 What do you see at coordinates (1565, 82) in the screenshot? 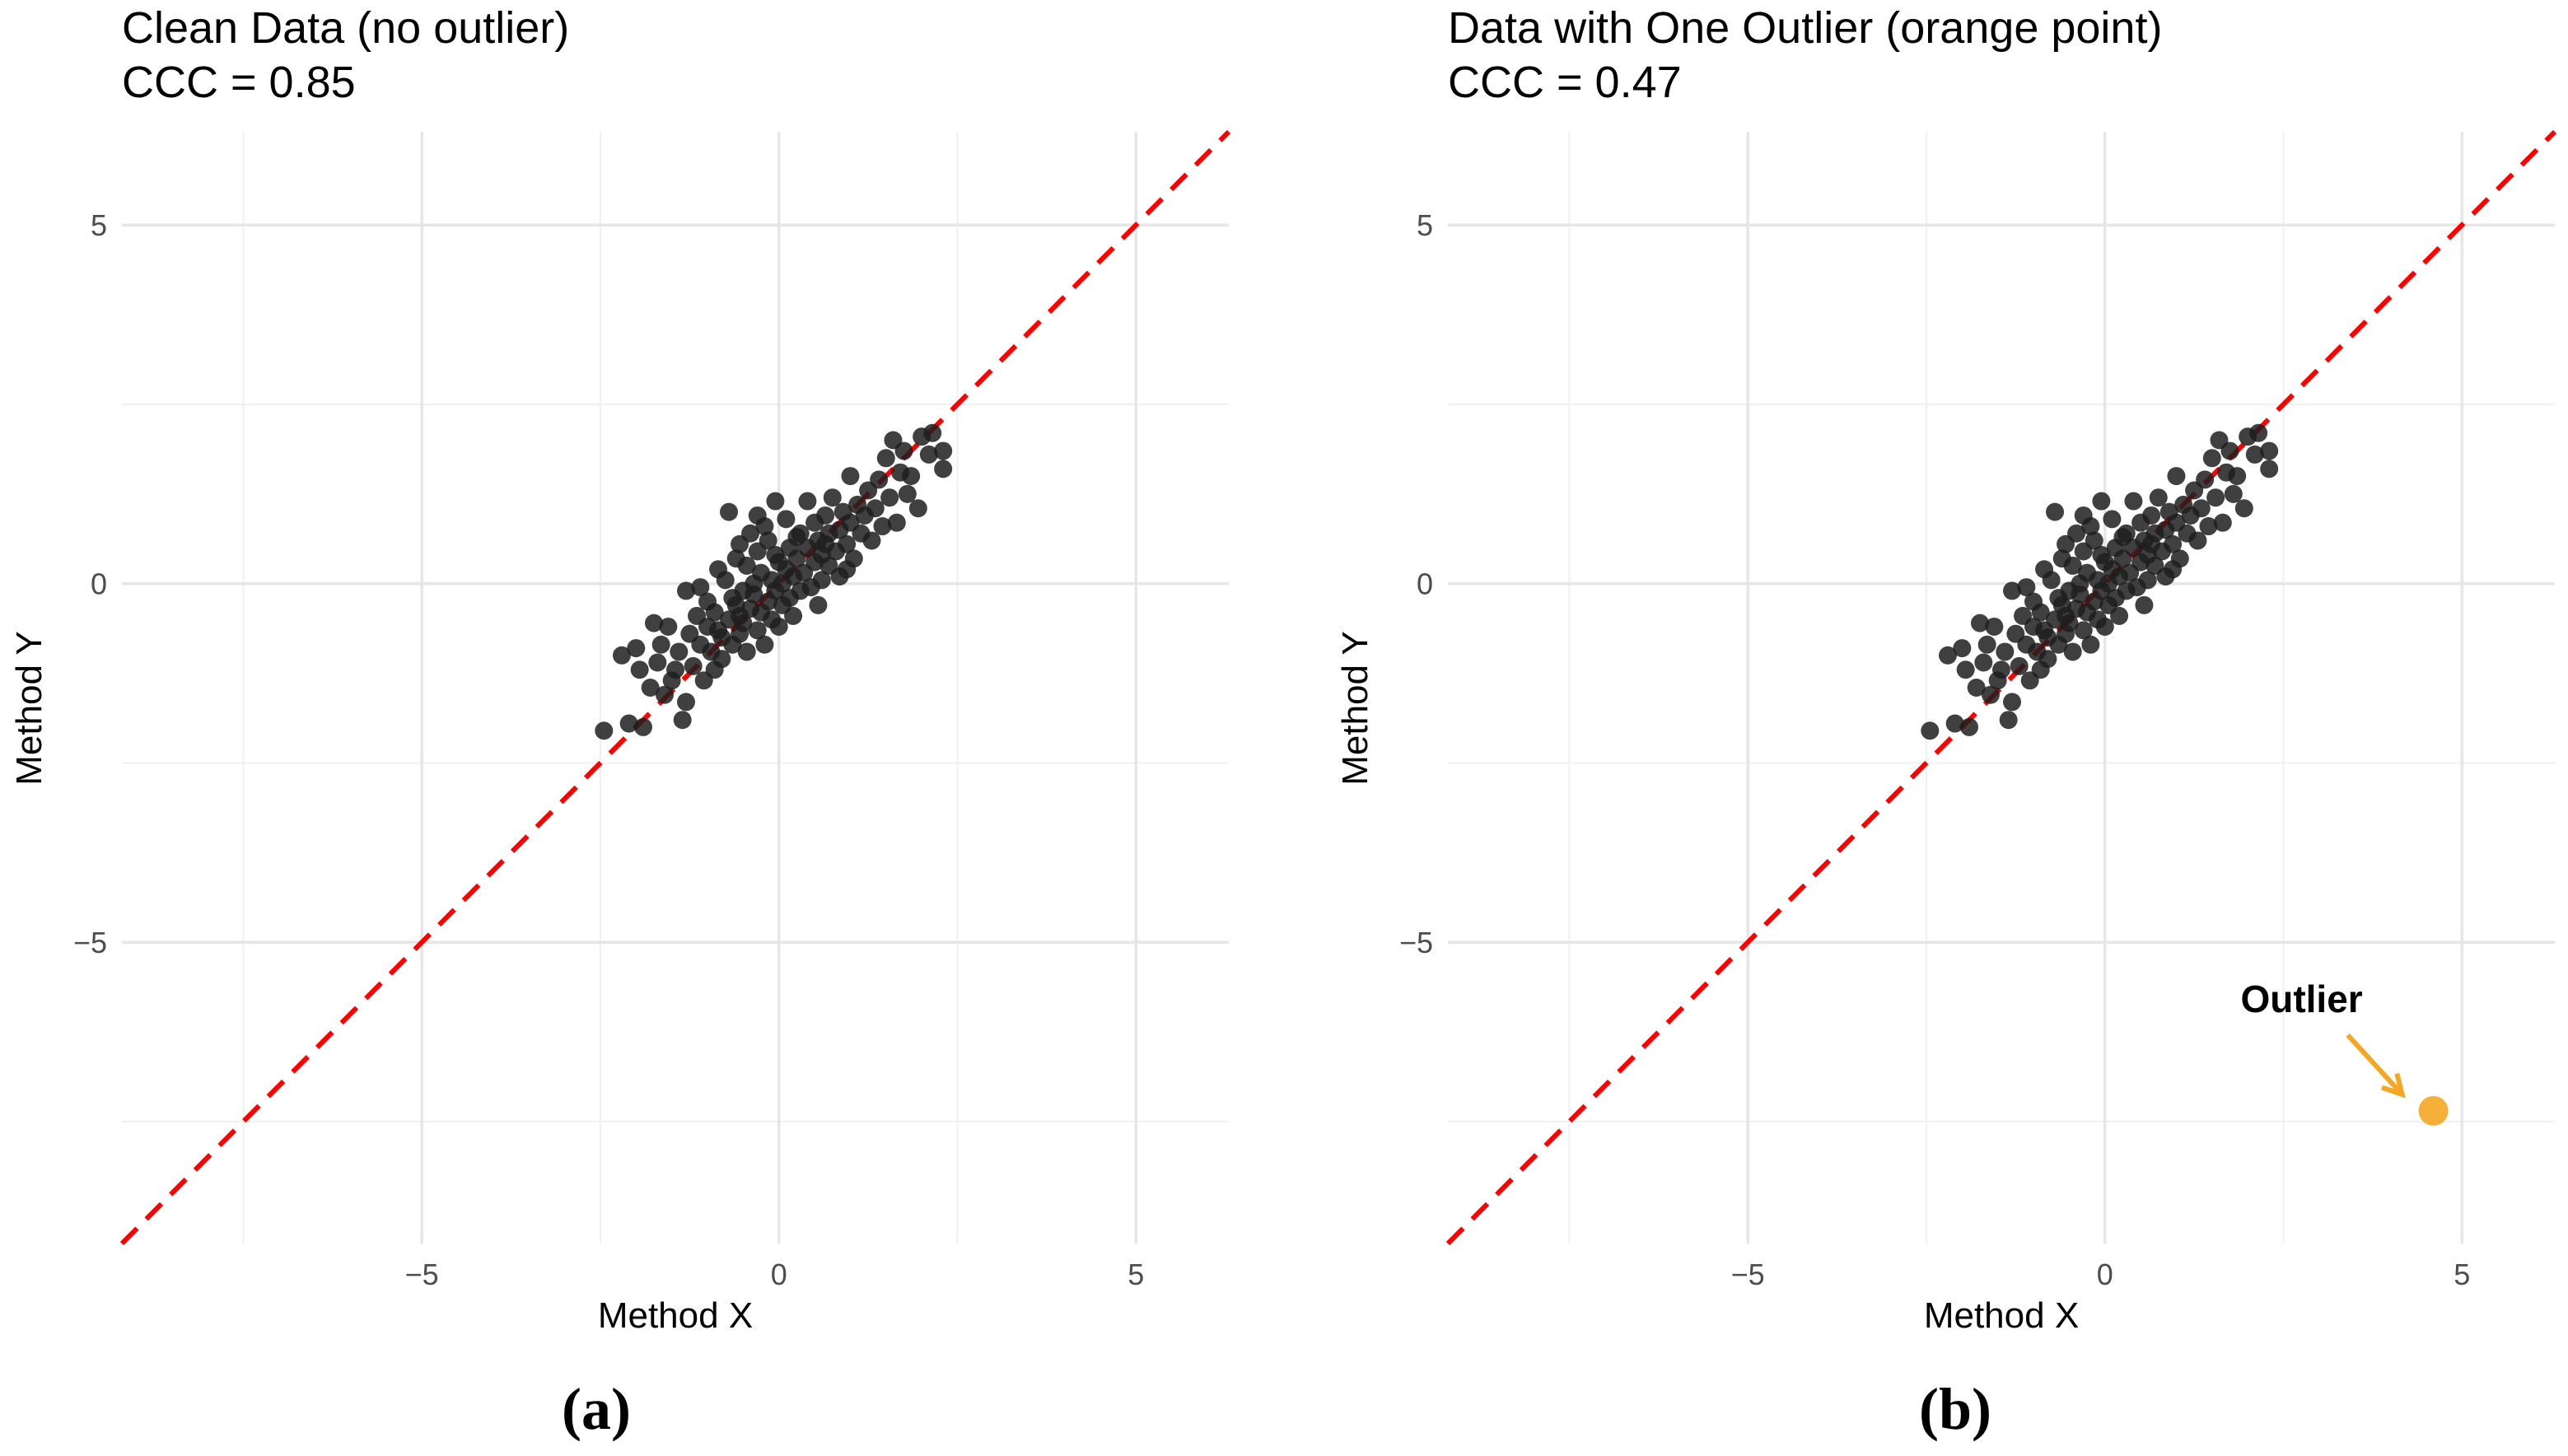
I see `chart-subtitle-b: CCC = 0.47` at bounding box center [1565, 82].